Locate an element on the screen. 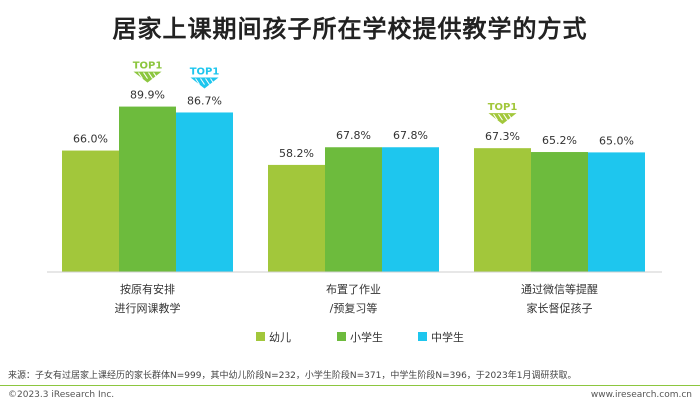  category-label: 进行网课教学 is located at coordinates (148, 308).